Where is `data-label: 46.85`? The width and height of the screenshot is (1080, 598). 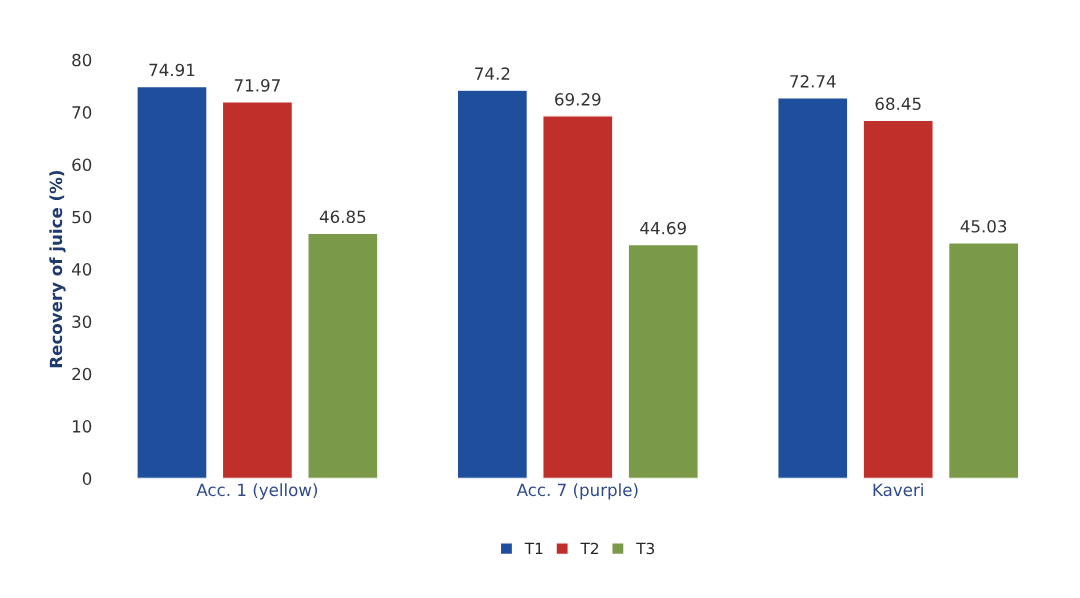 data-label: 46.85 is located at coordinates (342, 217).